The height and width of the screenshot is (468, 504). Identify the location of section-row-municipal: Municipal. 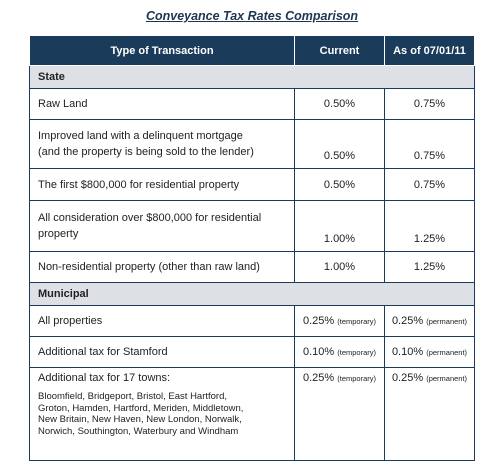
(252, 294).